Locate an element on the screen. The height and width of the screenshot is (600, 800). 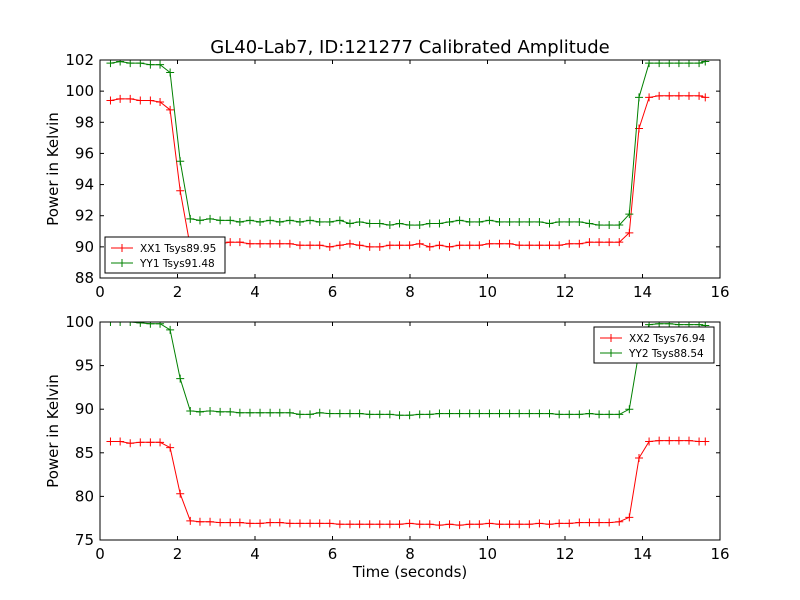
legend-label: YY2 Tsys88.54 is located at coordinates (666, 354).